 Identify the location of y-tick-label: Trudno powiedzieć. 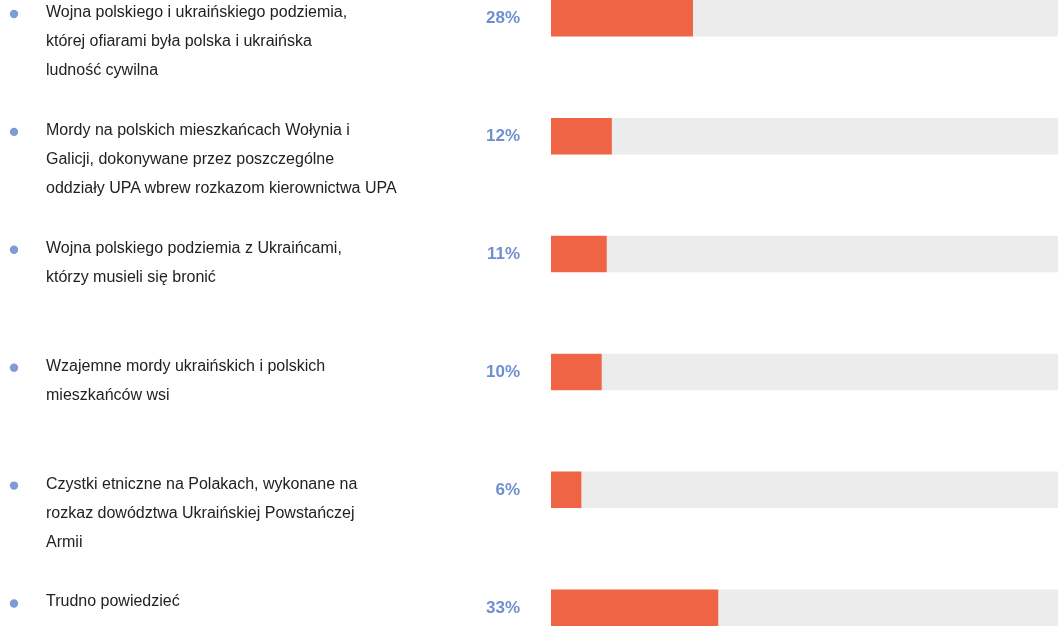
(113, 601).